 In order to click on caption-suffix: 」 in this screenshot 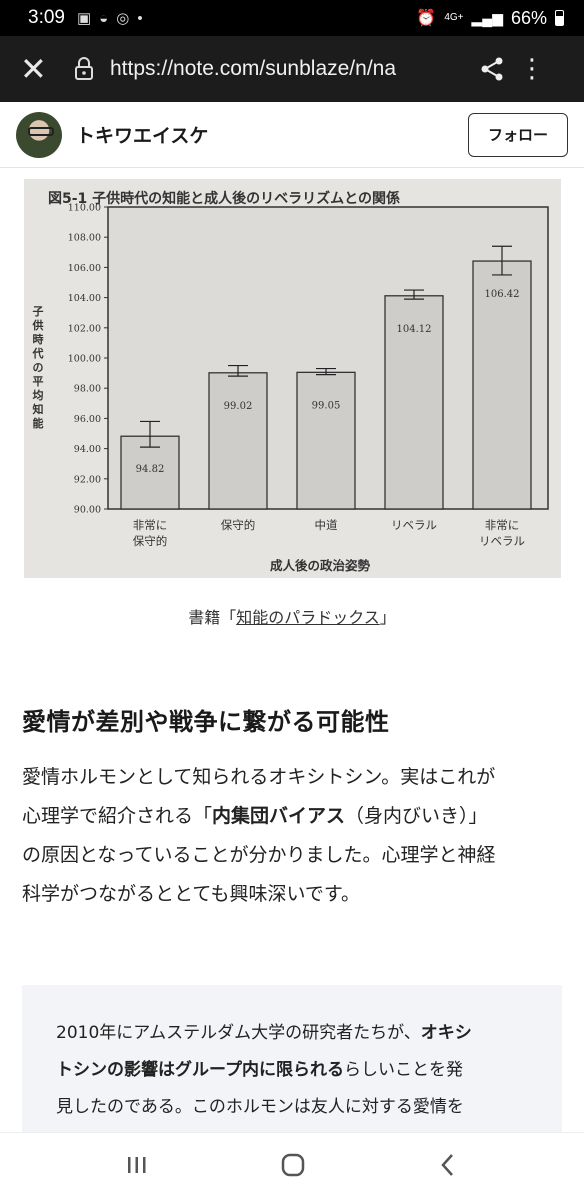, I will do `click(387, 617)`.